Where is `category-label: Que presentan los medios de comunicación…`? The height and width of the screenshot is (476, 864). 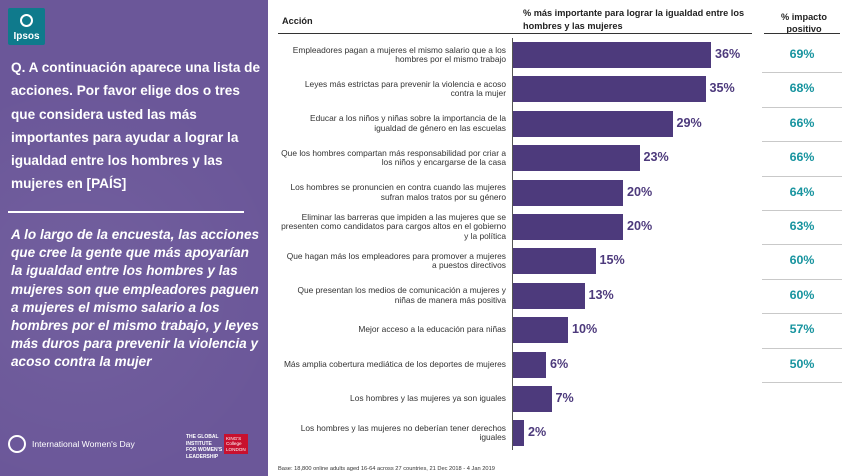 category-label: Que presentan los medios de comunicación… is located at coordinates (401, 295).